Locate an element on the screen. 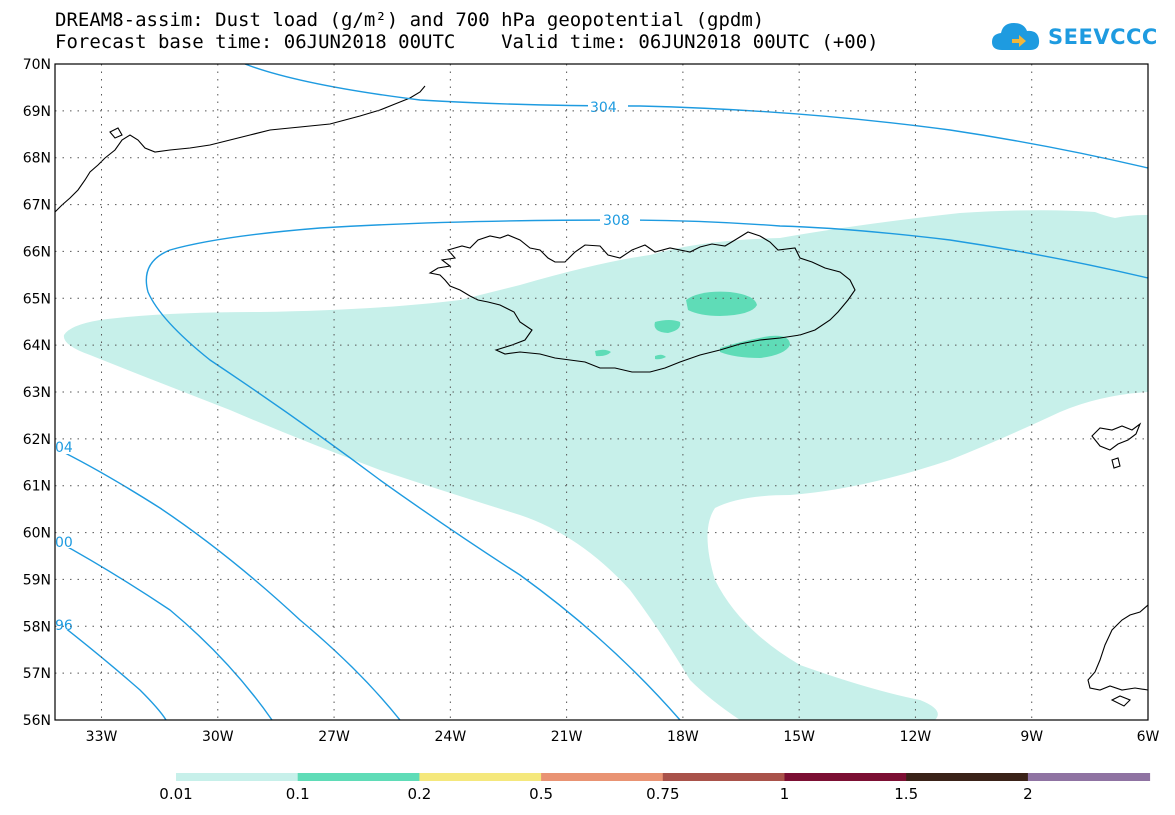 The width and height of the screenshot is (1175, 815). lat-tick-label: 56N is located at coordinates (37, 721).